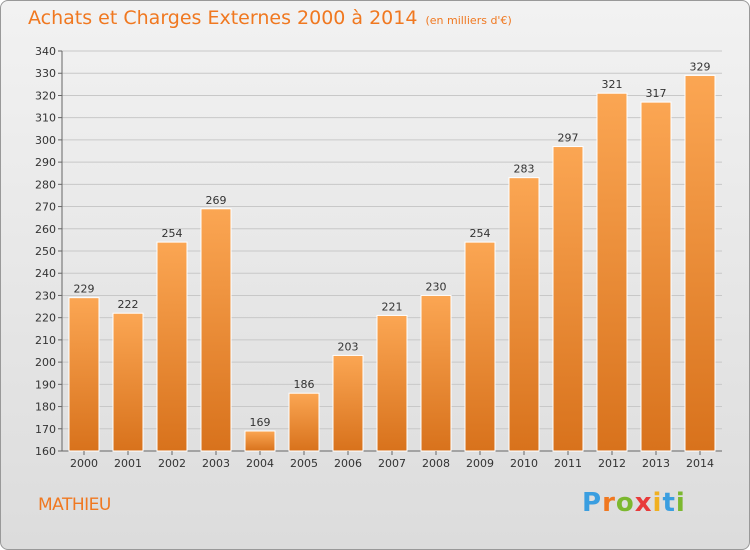 The width and height of the screenshot is (750, 550). What do you see at coordinates (700, 463) in the screenshot?
I see `x-tick-label: 2014` at bounding box center [700, 463].